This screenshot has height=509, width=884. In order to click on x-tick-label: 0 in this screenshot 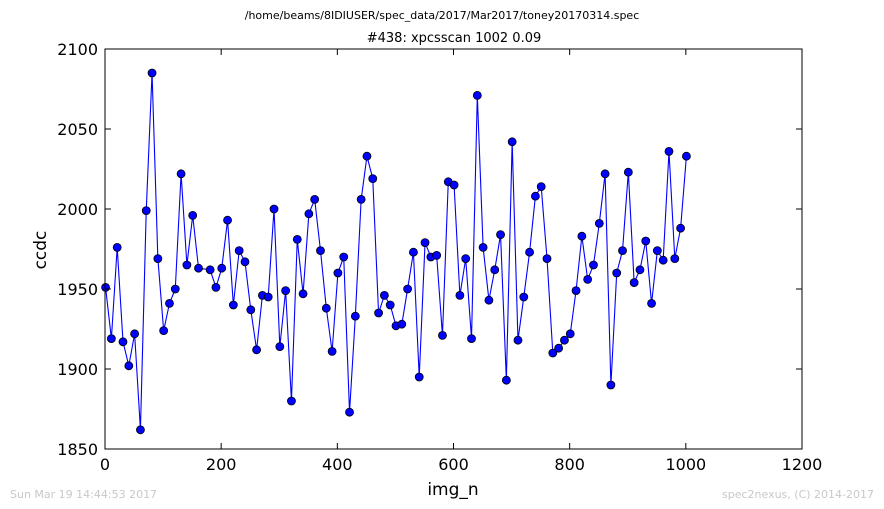, I will do `click(105, 464)`.